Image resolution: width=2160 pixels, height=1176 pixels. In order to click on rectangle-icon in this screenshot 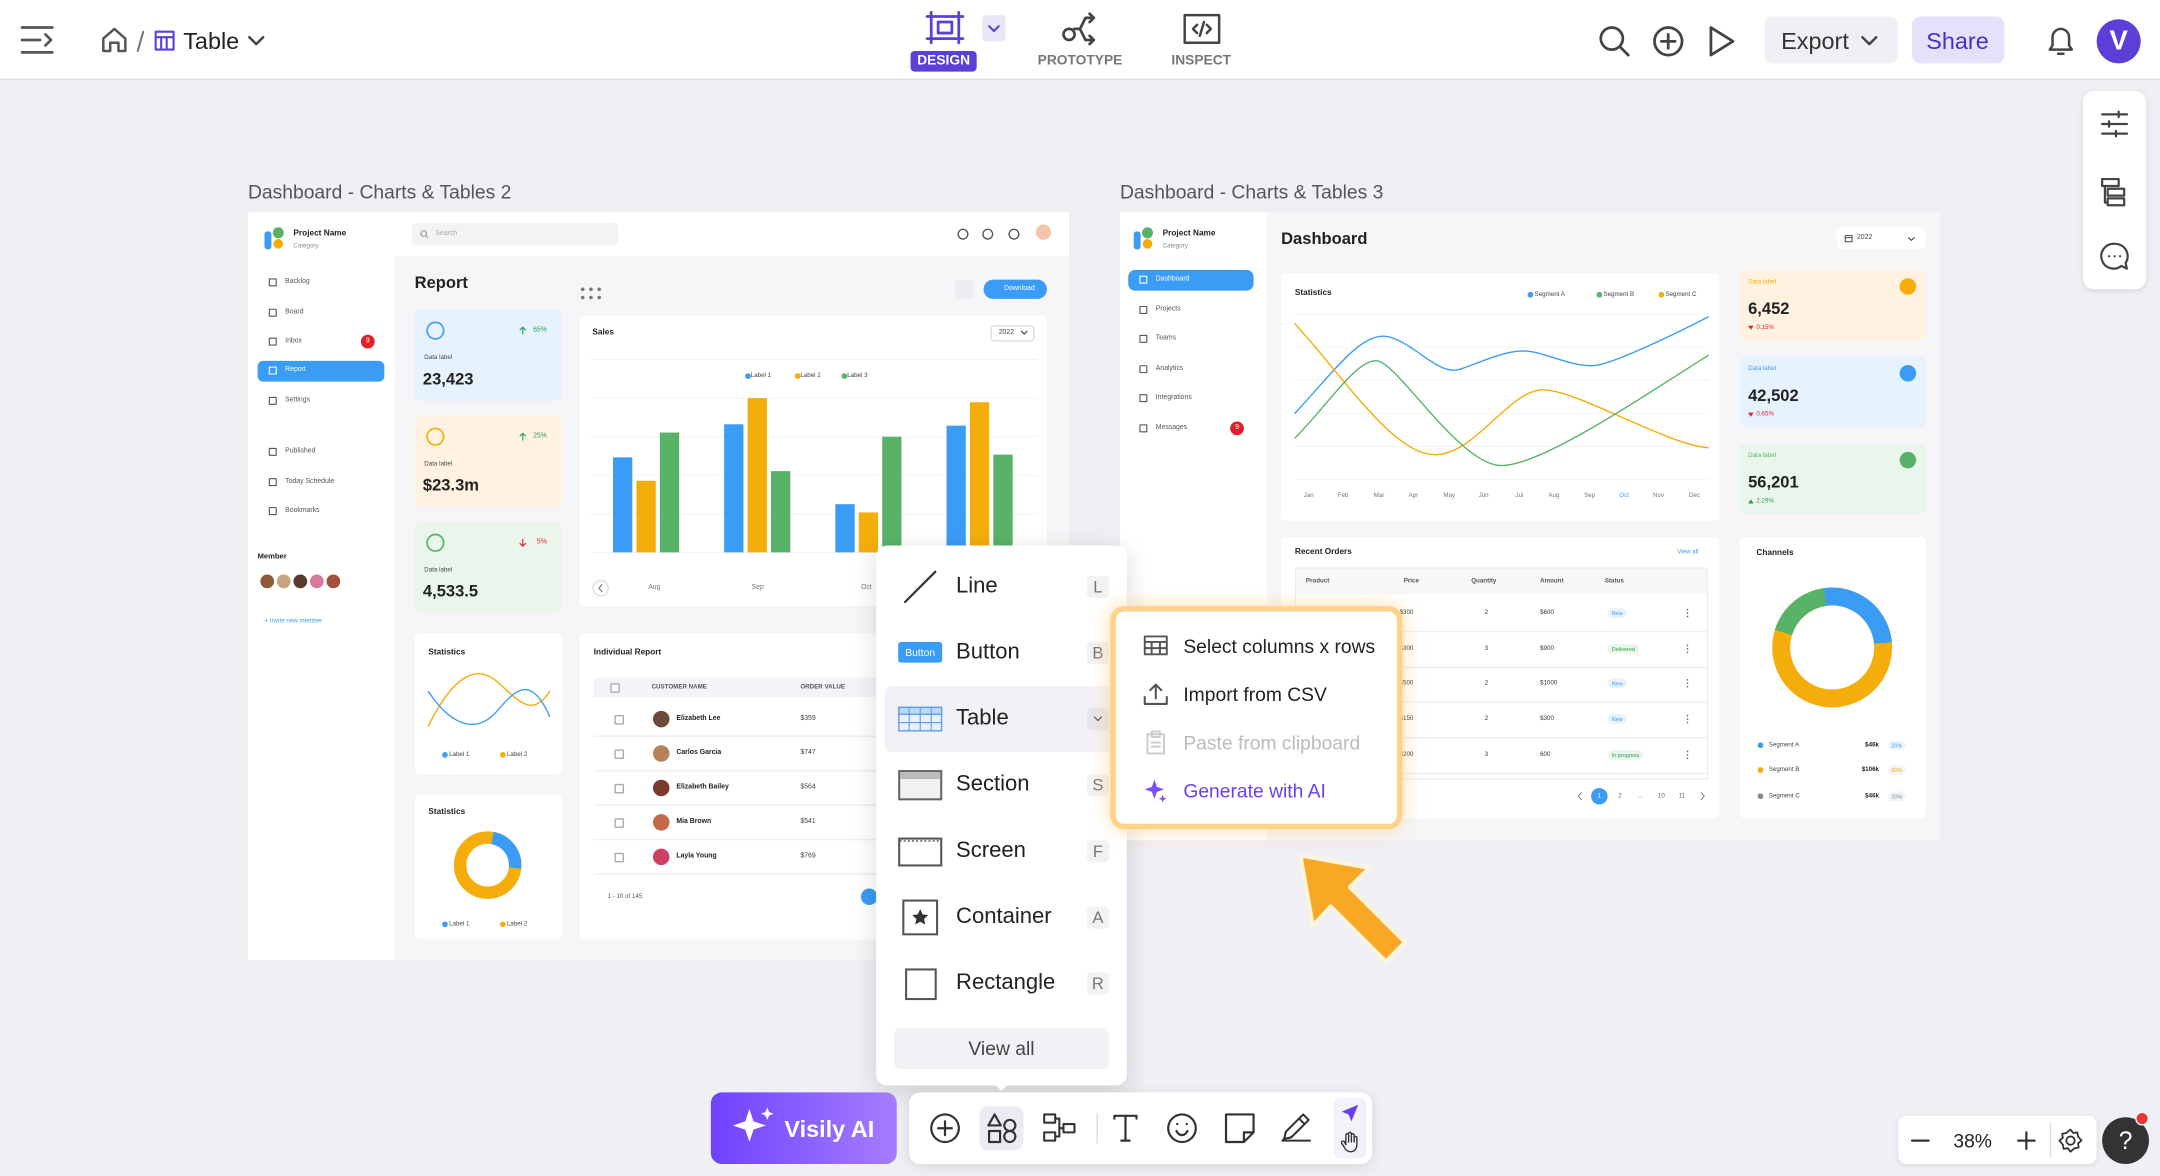, I will do `click(921, 984)`.